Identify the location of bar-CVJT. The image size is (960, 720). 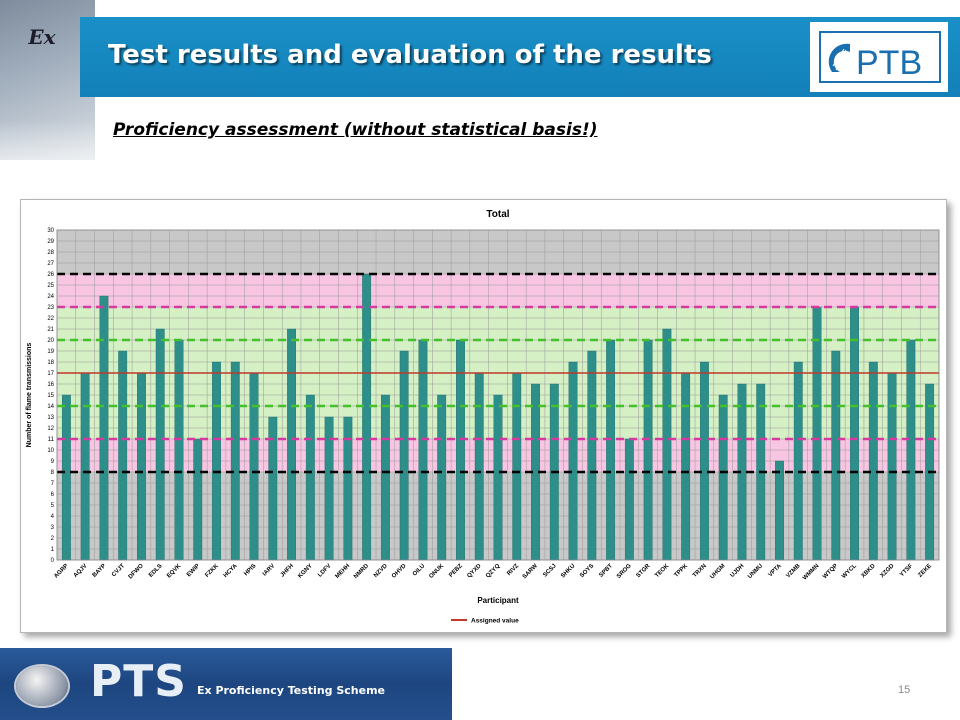
(123, 455).